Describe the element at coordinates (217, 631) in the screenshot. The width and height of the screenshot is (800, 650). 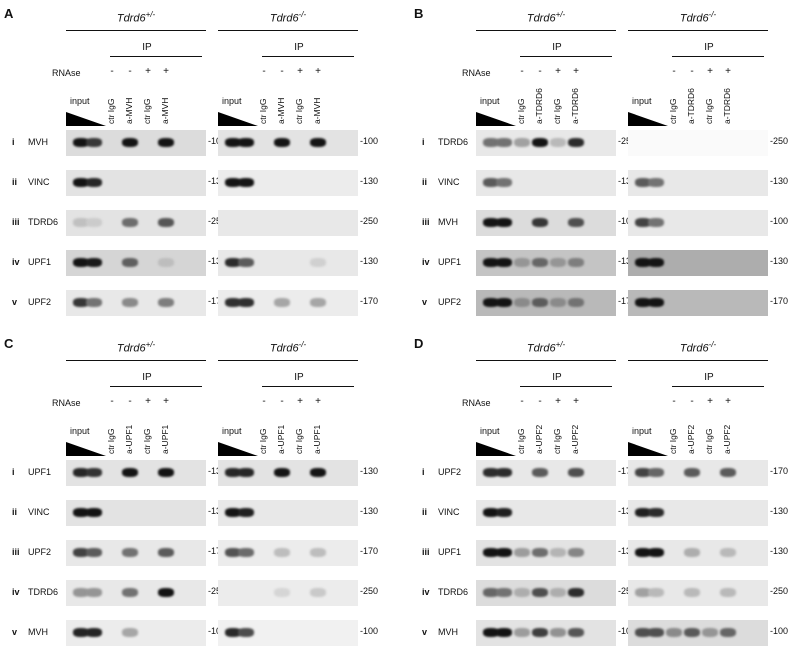
I see `molecular-weight-marker: -100` at that location.